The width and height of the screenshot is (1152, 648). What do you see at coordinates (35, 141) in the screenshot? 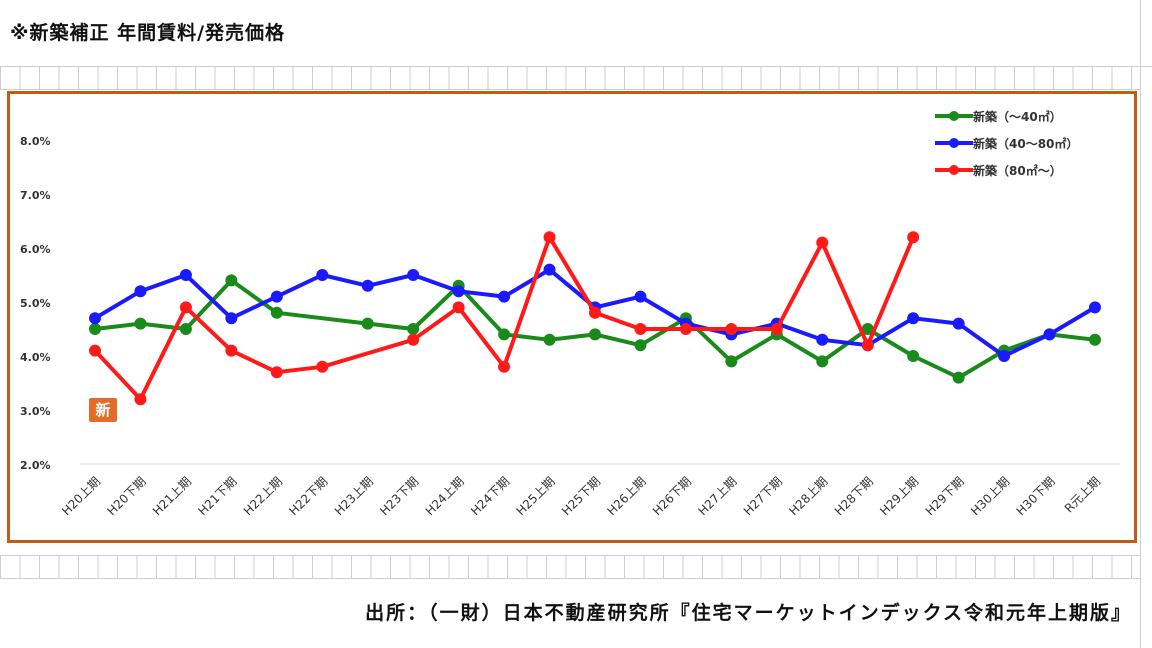
I see `y-tick-label: 8.0%` at bounding box center [35, 141].